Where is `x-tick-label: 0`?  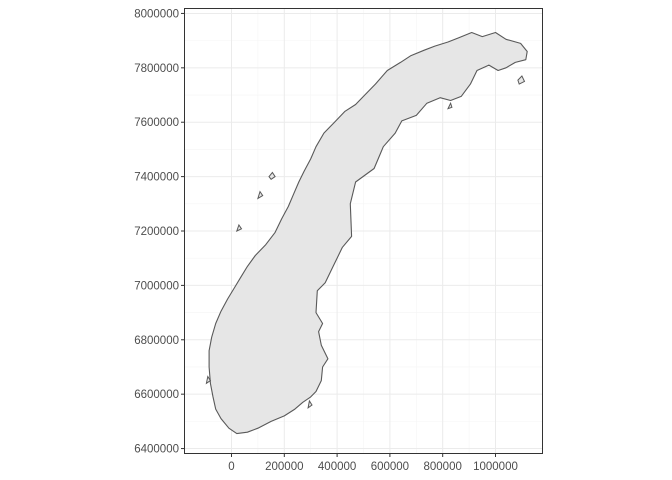
x-tick-label: 0 is located at coordinates (231, 467).